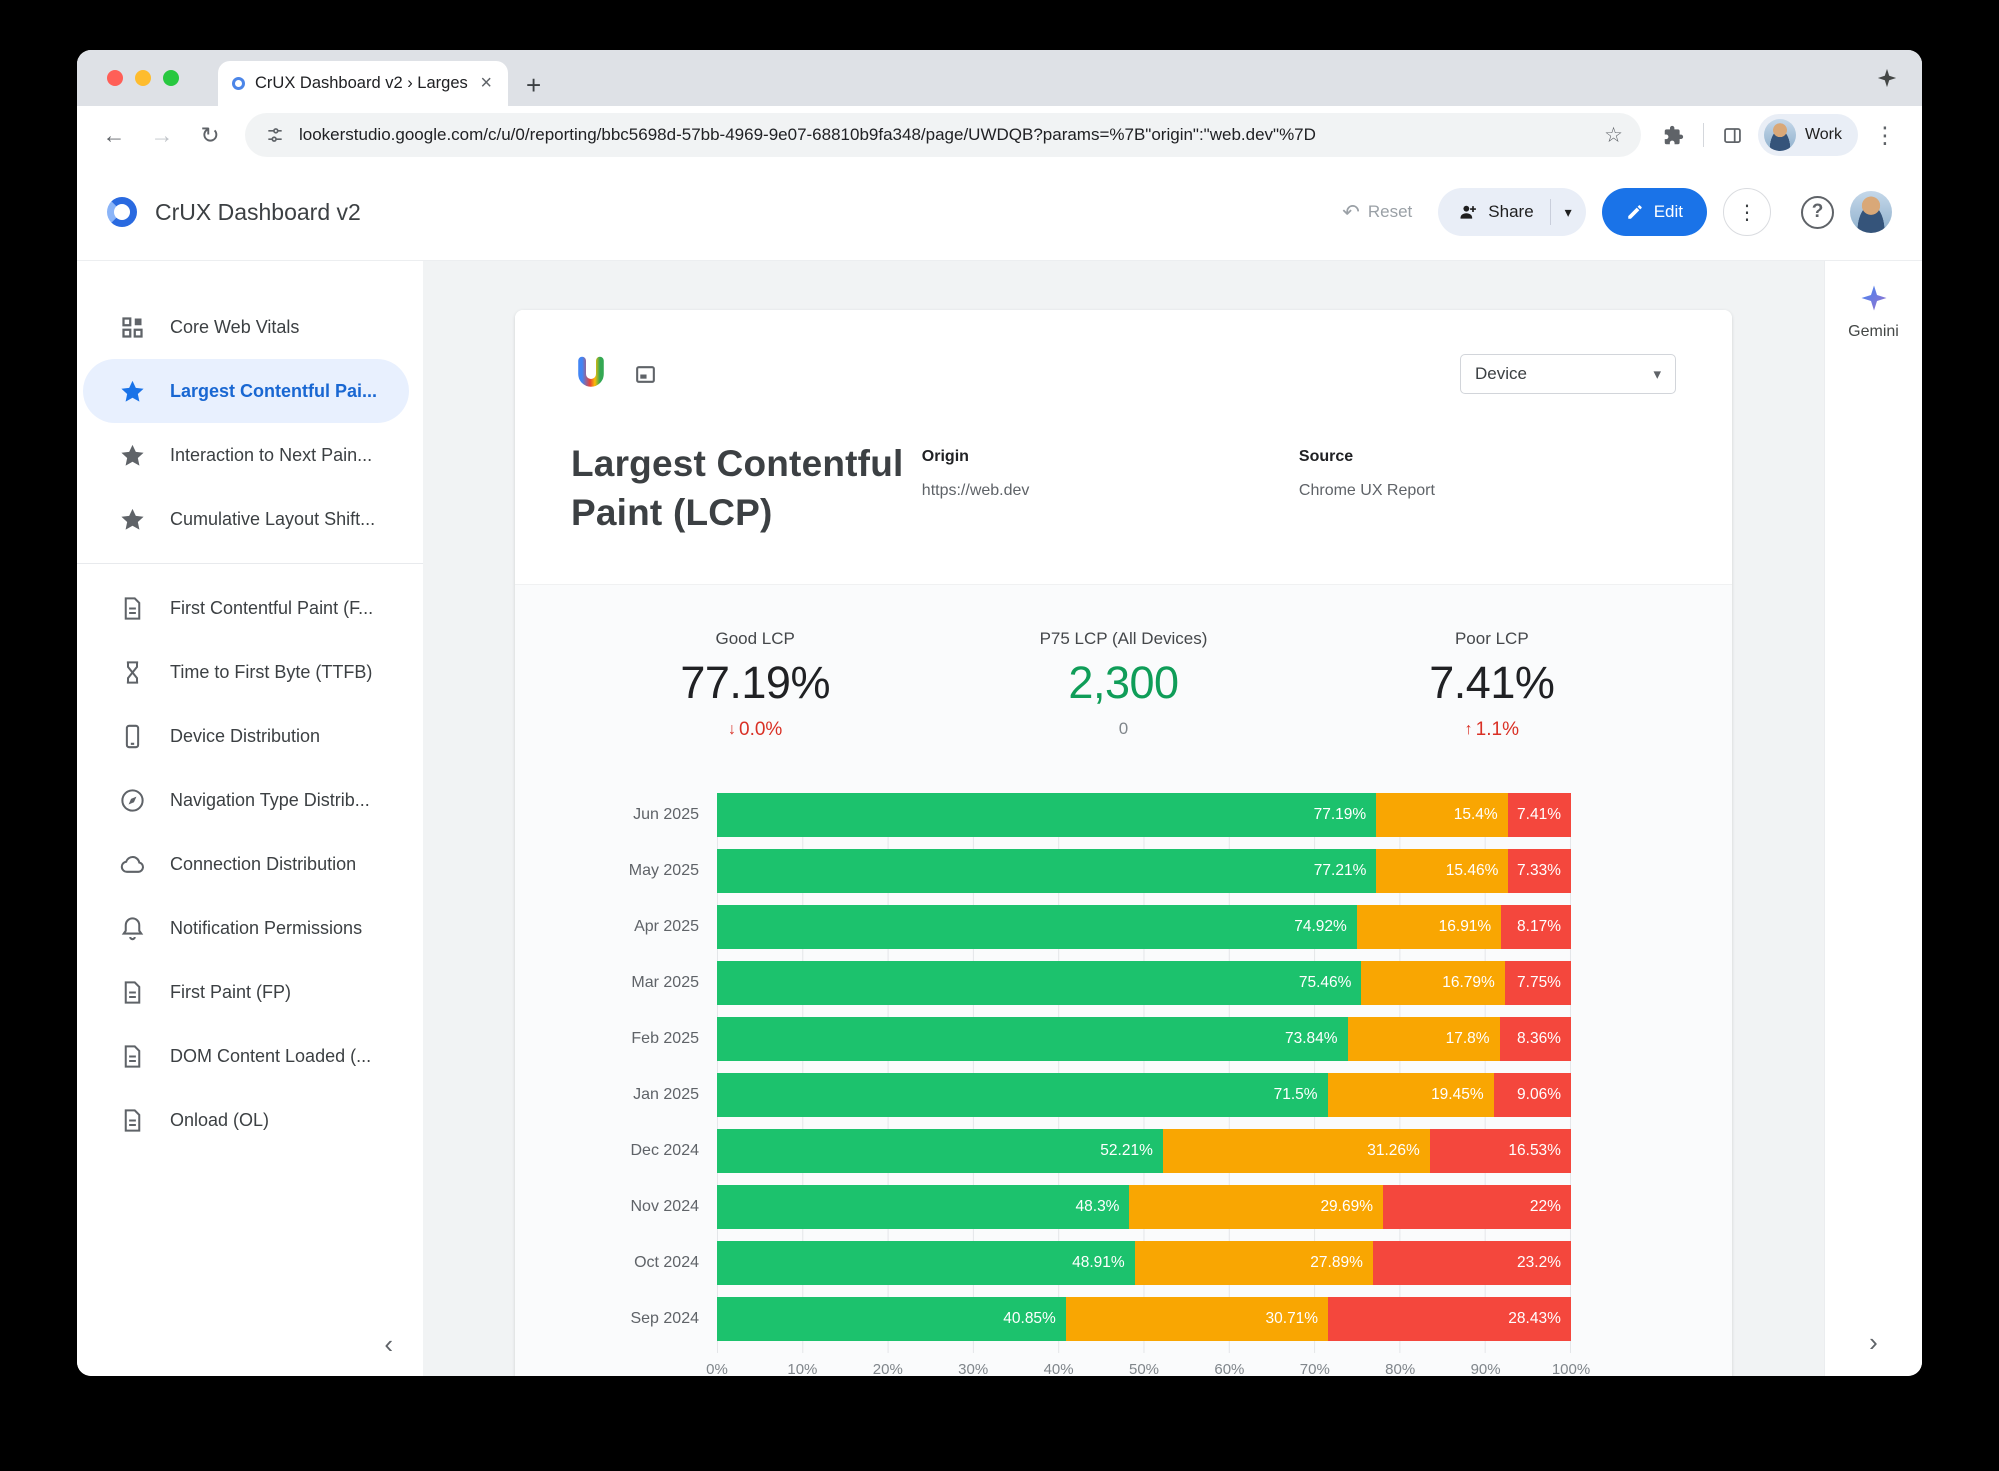  I want to click on bar-segment-good: 74.92%, so click(1037, 926).